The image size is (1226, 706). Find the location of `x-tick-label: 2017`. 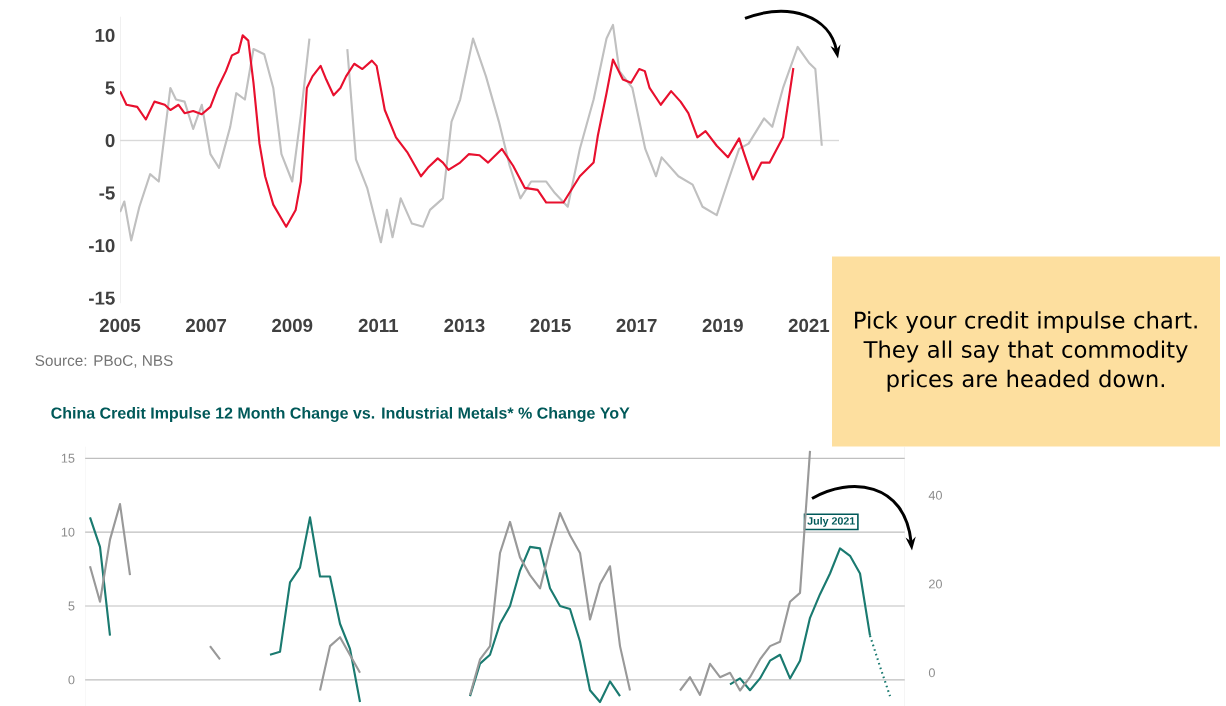

x-tick-label: 2017 is located at coordinates (636, 325).